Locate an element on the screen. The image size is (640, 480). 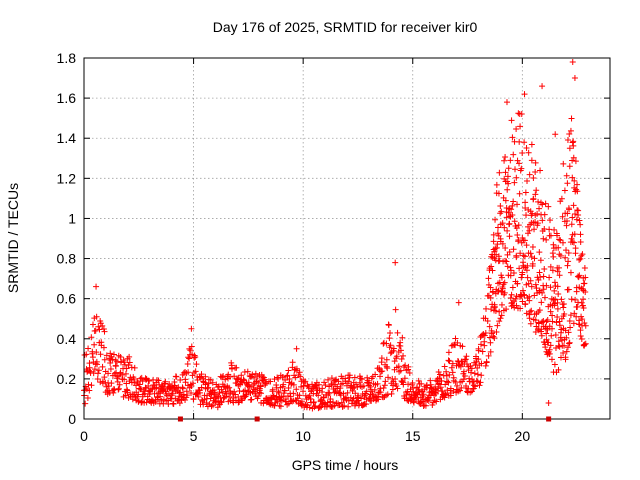
y-axis-label: SRMTID / TECUs is located at coordinates (13, 238).